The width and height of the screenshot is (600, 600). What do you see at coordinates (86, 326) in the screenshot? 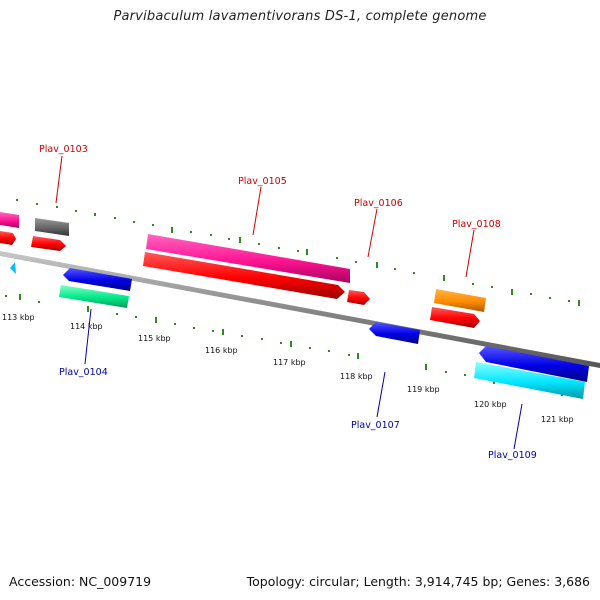
I see `kbp-label-114: 114 kbp` at bounding box center [86, 326].